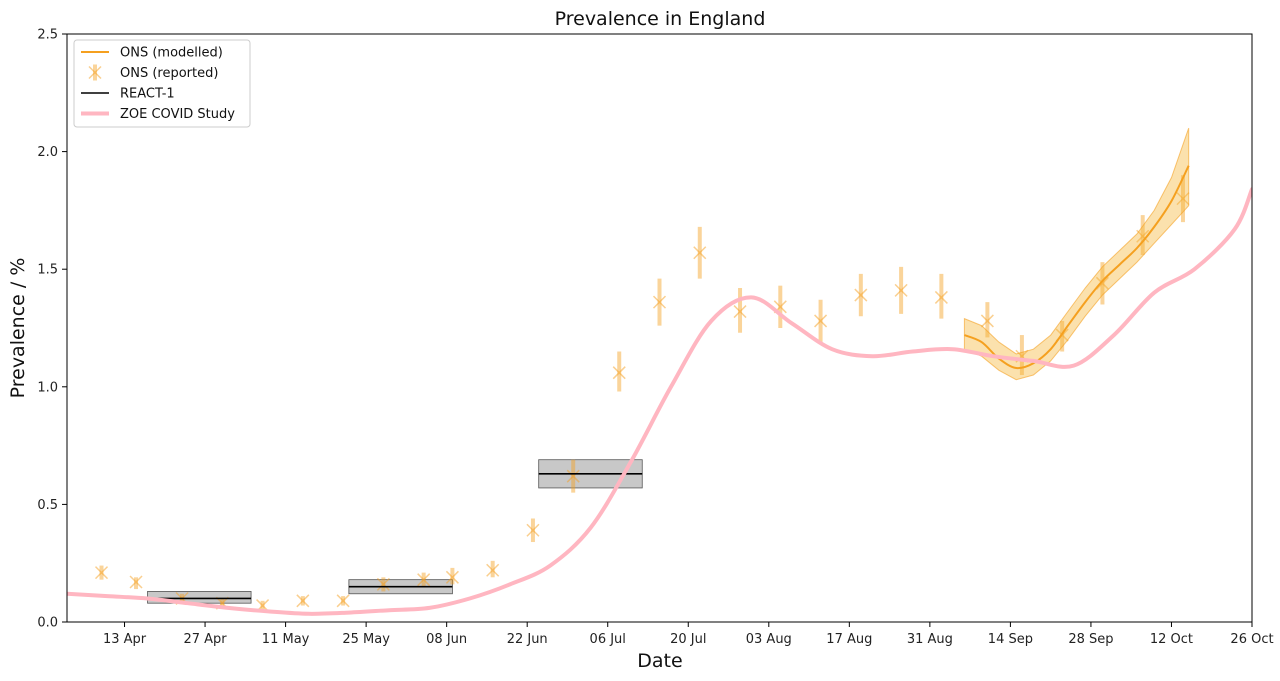 This screenshot has height=681, width=1280. Describe the element at coordinates (147, 94) in the screenshot. I see `legend-label-2: REACT-1` at that location.